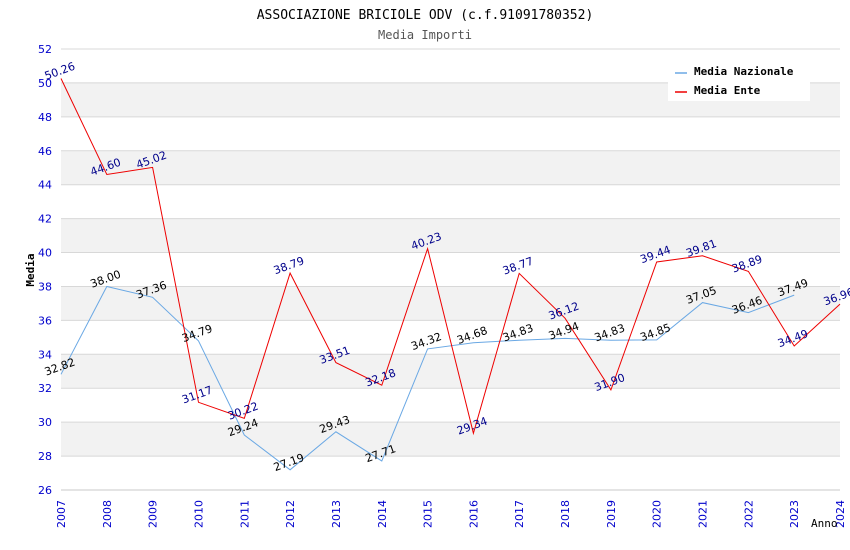 The height and width of the screenshot is (550, 850). I want to click on x-tick-label: 2007, so click(61, 514).